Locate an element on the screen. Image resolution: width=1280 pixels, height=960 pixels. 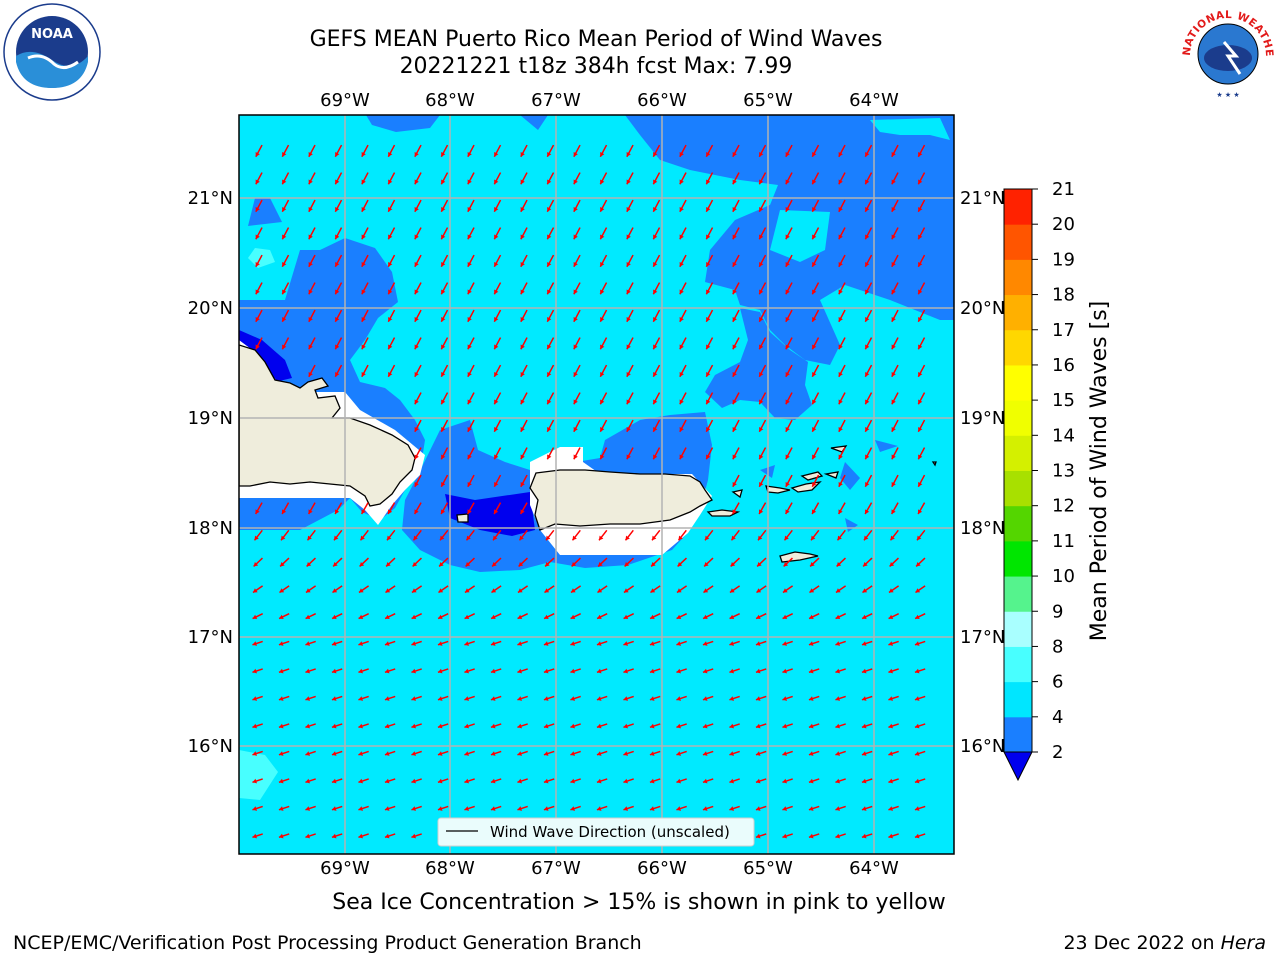
lon-labels-top: 69°W 68°W 67°W 66°W 65°W 64°W is located at coordinates (609, 100).